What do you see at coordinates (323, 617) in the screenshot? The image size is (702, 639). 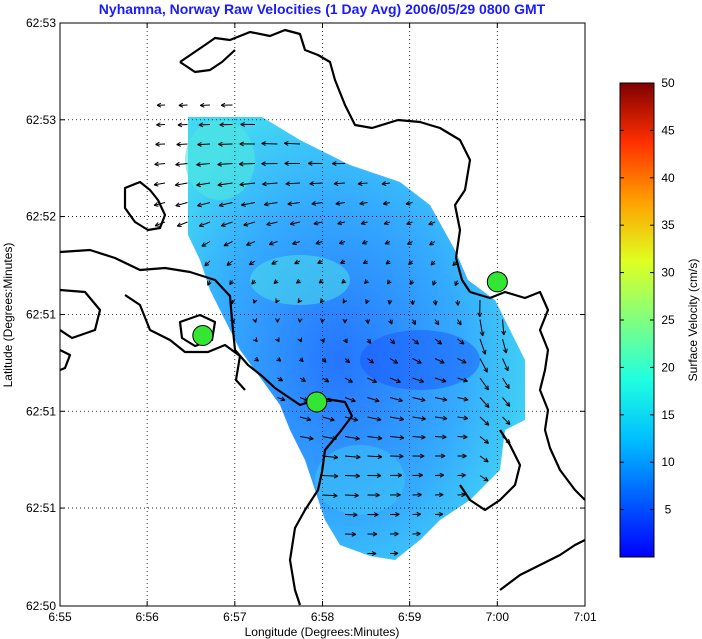 I see `x-tick-label: 6:58` at bounding box center [323, 617].